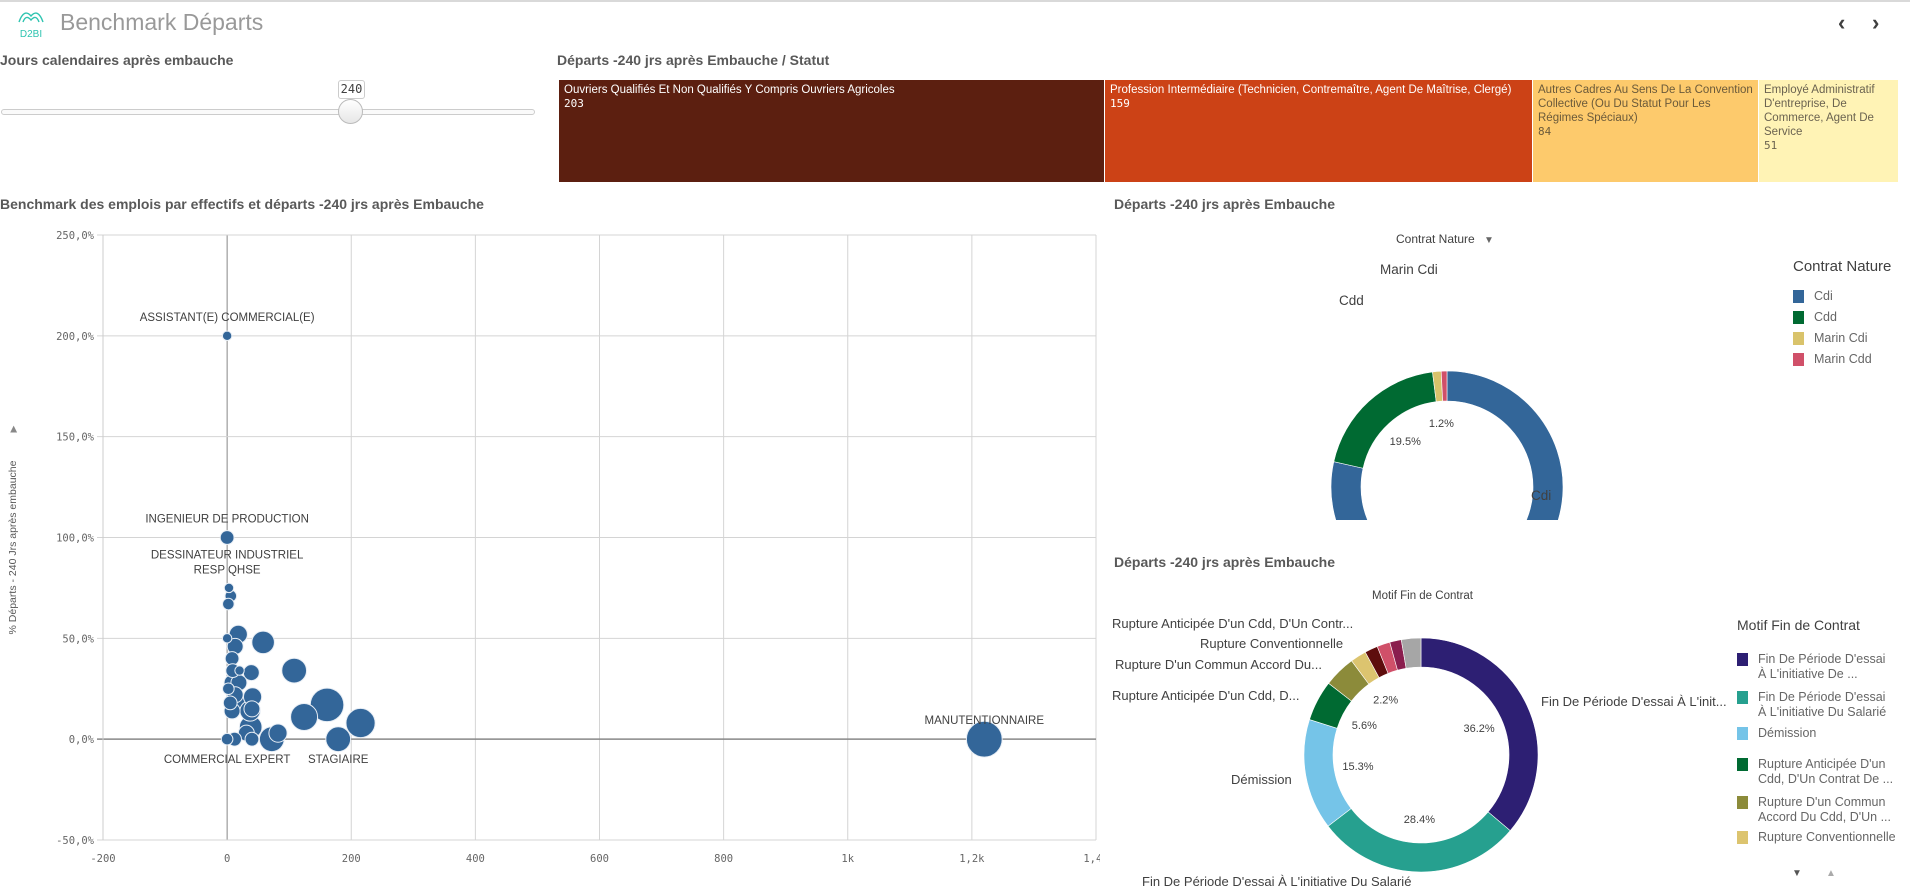  Describe the element at coordinates (1420, 748) in the screenshot. I see `donut-motif-fin-contrat: 36.2% 28.4% 15.3% 5.6% 2.2%` at that location.